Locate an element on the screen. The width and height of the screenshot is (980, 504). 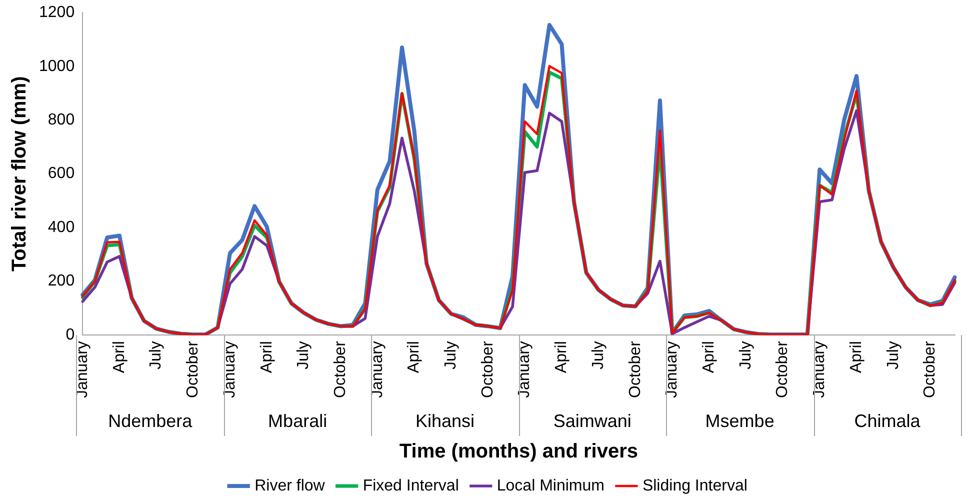
y-tick-label: 800 is located at coordinates (61, 120).